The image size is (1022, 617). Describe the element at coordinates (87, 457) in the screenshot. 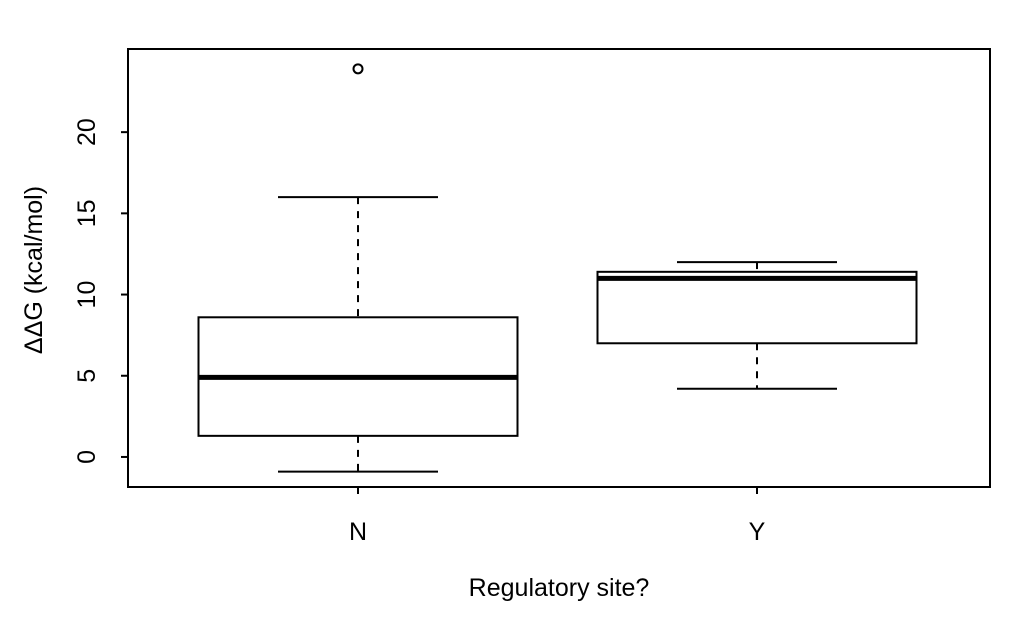

I see `y-tick-label: 0` at that location.